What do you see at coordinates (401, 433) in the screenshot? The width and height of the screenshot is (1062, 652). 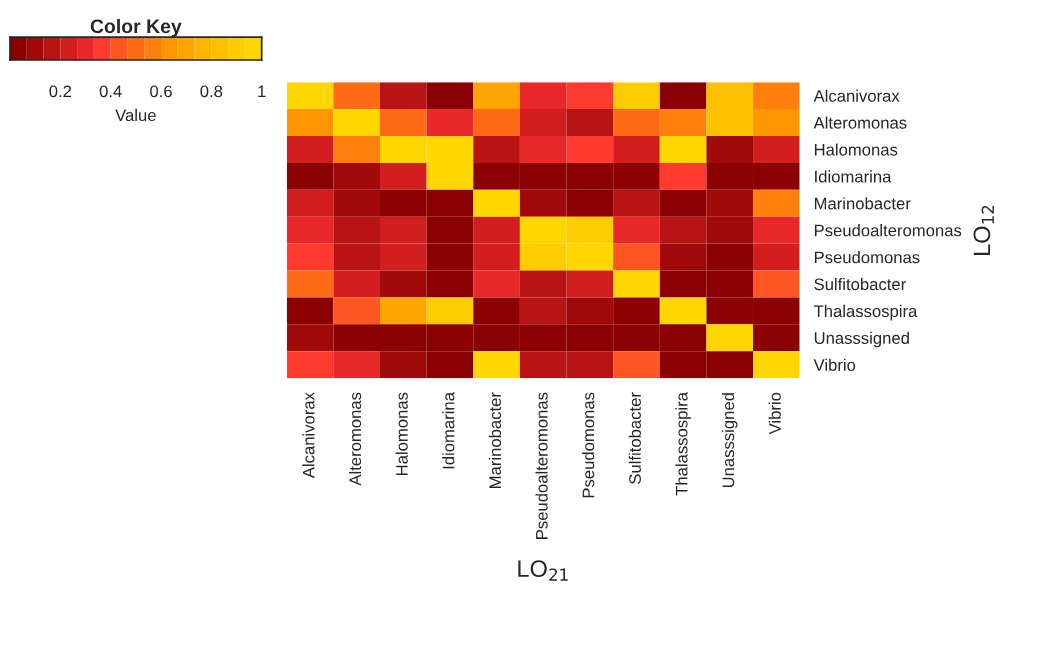 I see `x-tick-label: Halomonas` at bounding box center [401, 433].